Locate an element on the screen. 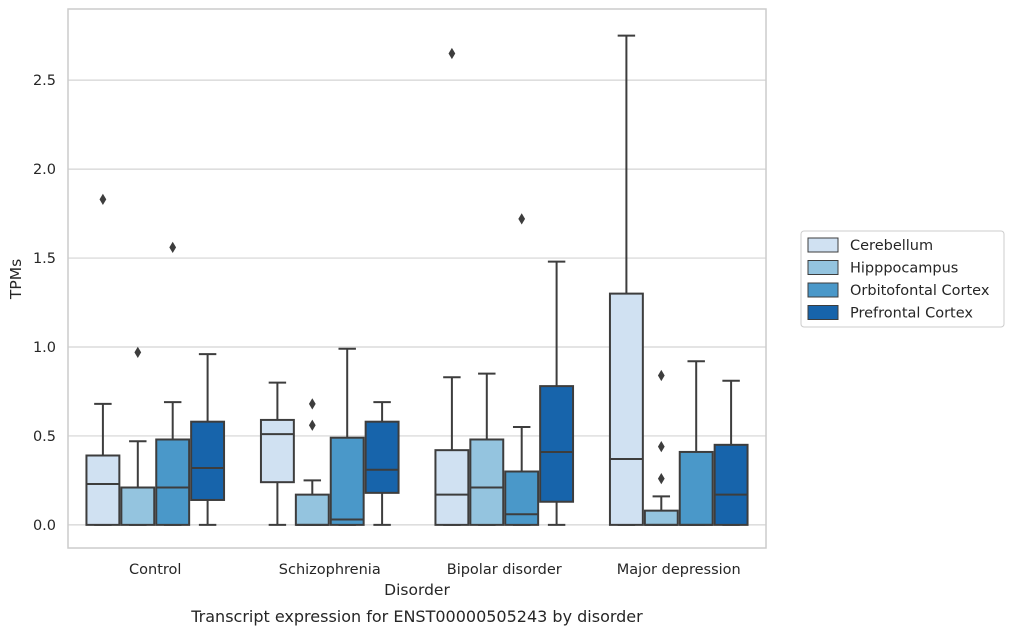 Image resolution: width=1014 pixels, height=634 pixels. x-tick-label: Major depression is located at coordinates (679, 570).